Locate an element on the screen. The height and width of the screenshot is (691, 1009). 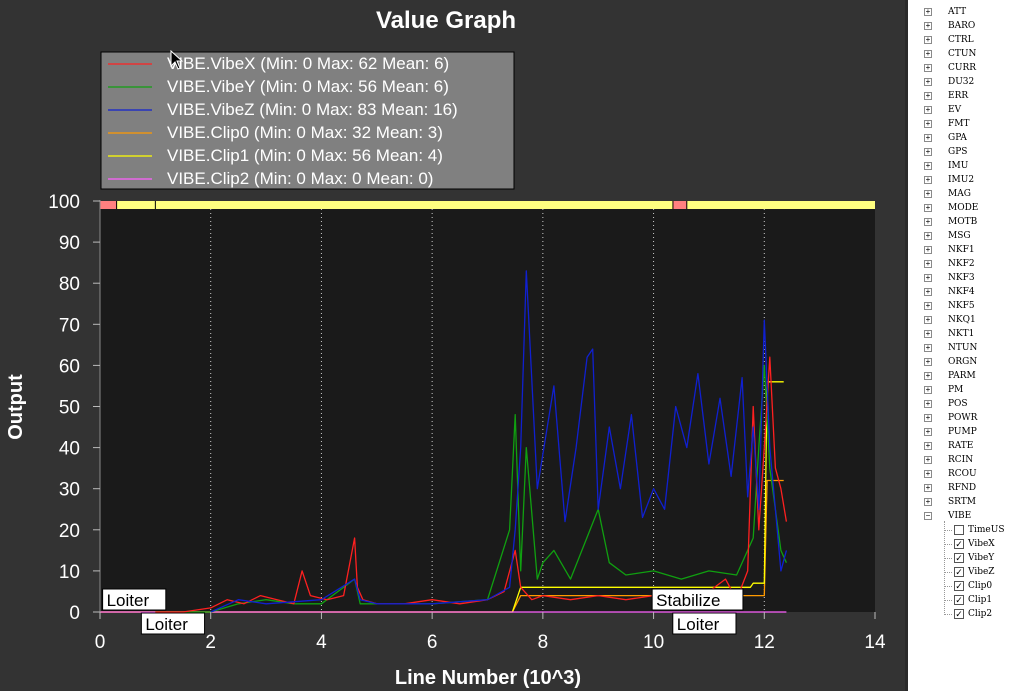
x-axis-ticks: 0 2 4 6 8 10 12 14 is located at coordinates (490, 632).